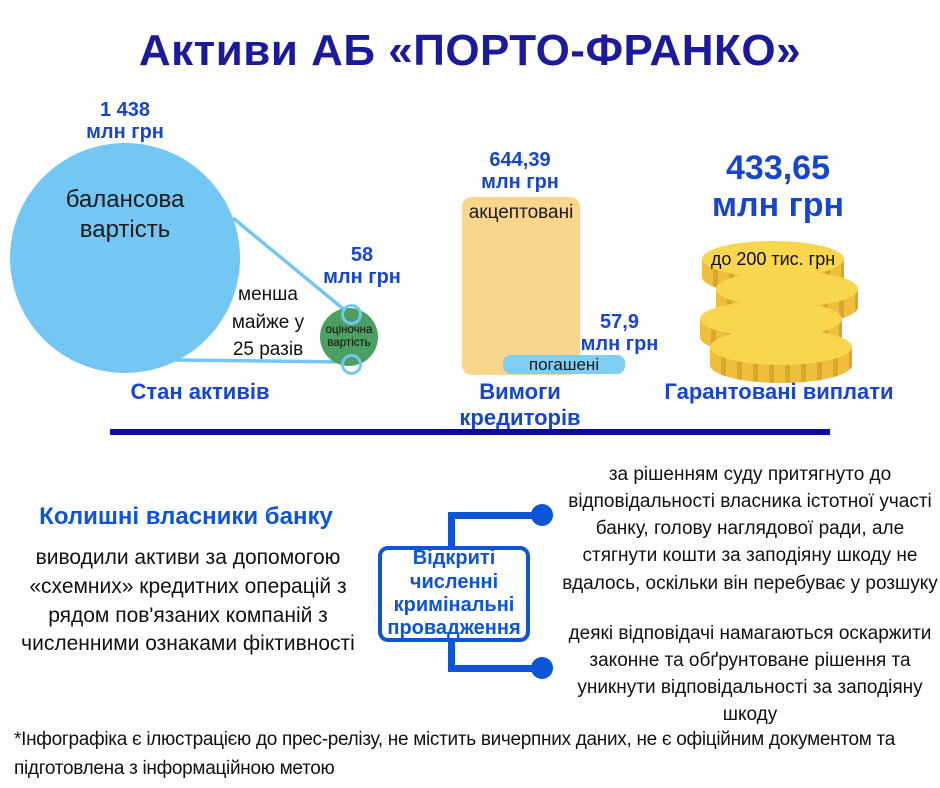  Describe the element at coordinates (564, 364) in the screenshot. I see `repaid-claims-bar: погашені` at that location.